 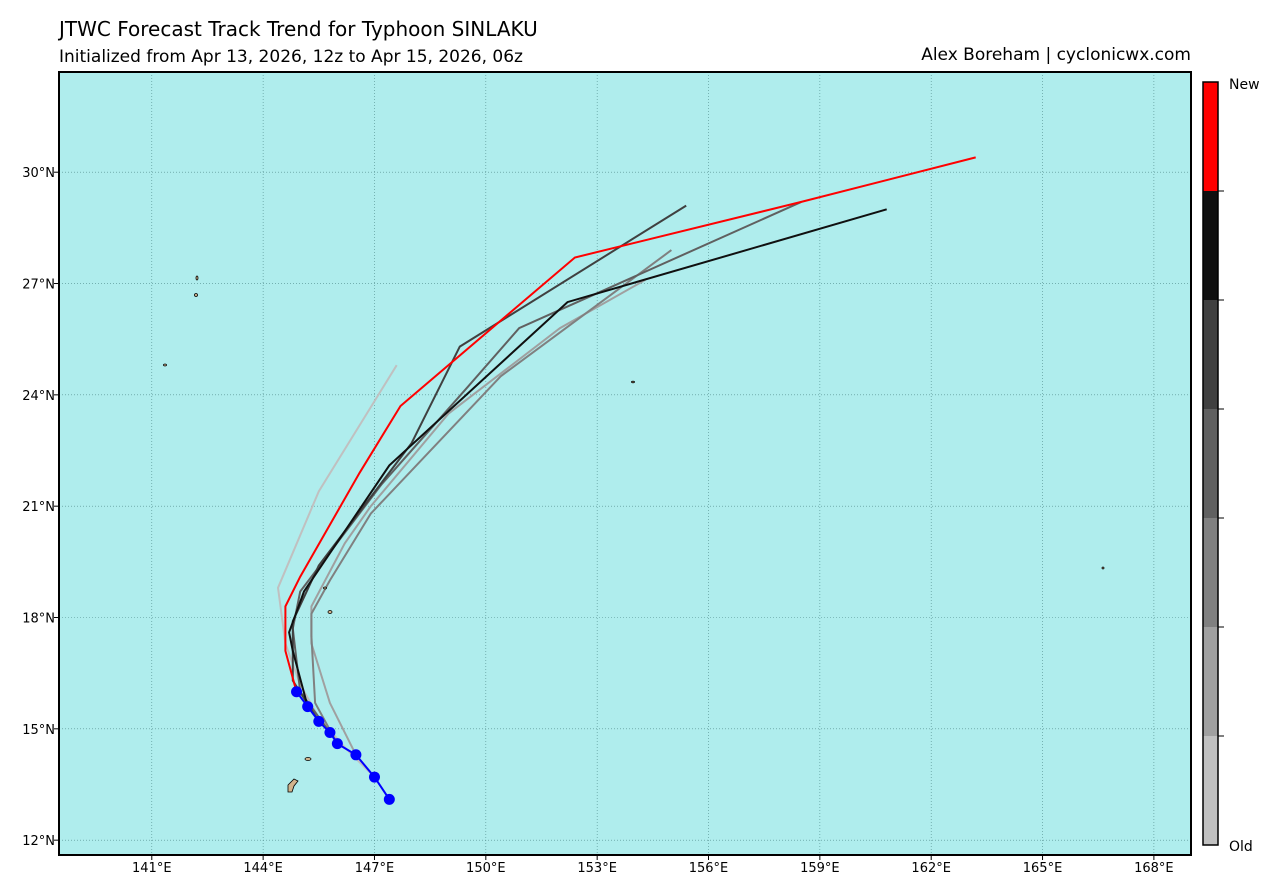 What do you see at coordinates (478, 517) in the screenshot?
I see `forecast-track` at bounding box center [478, 517].